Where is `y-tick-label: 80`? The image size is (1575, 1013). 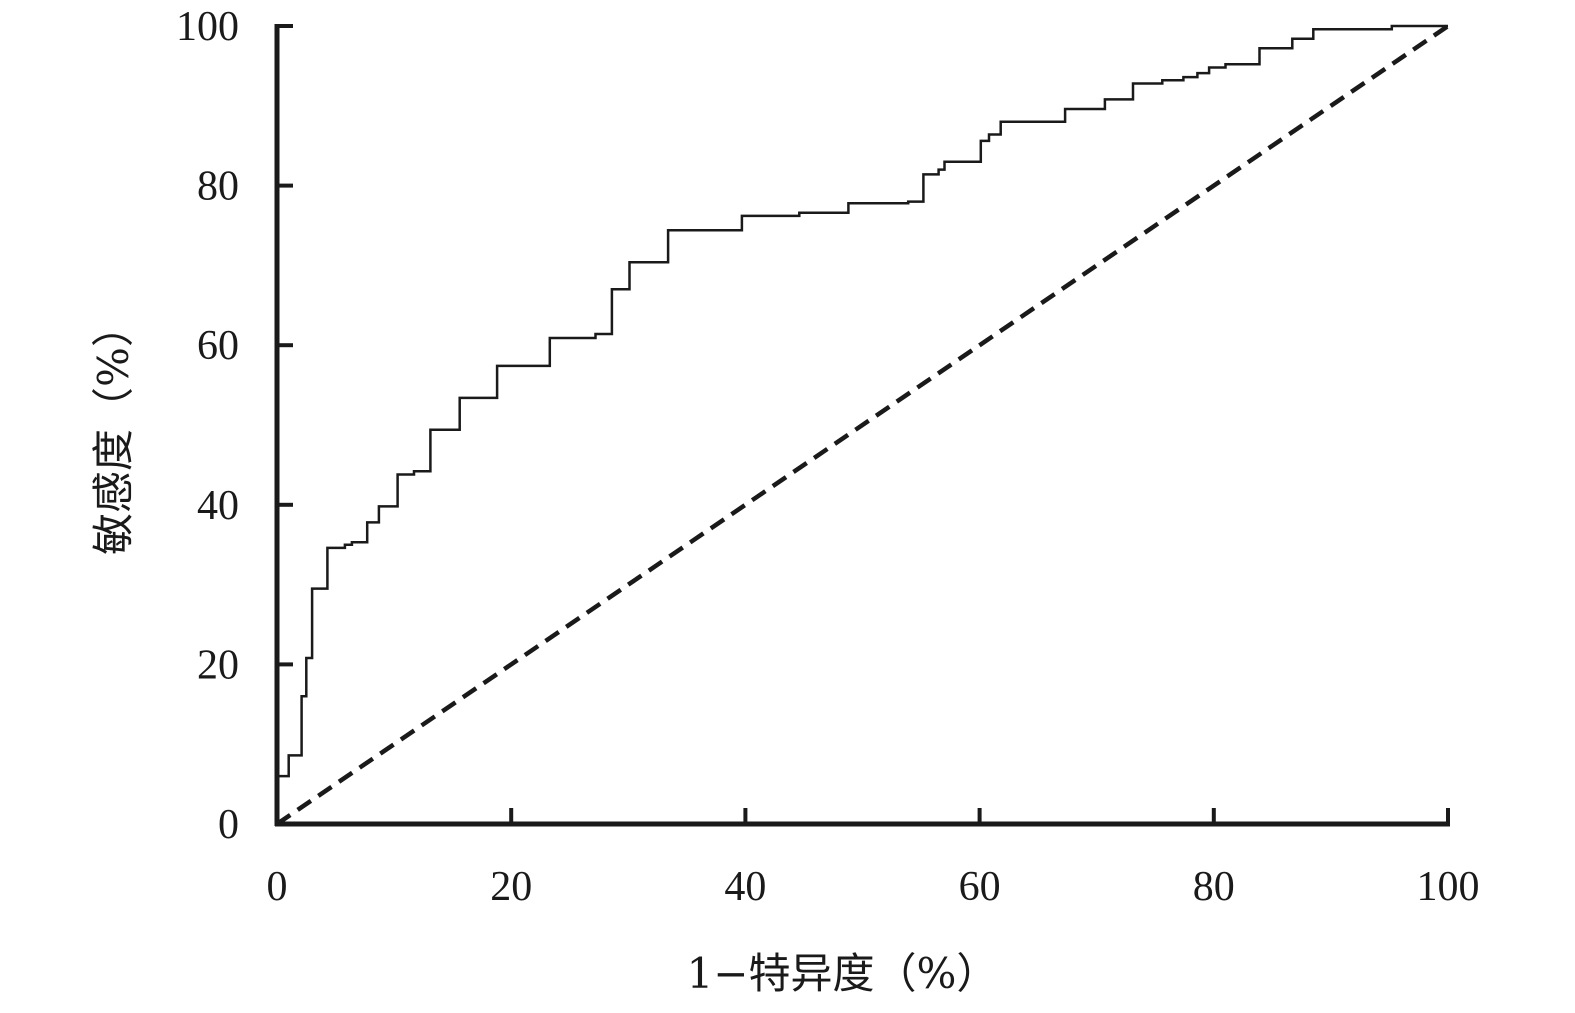 y-tick-label: 80 is located at coordinates (218, 187).